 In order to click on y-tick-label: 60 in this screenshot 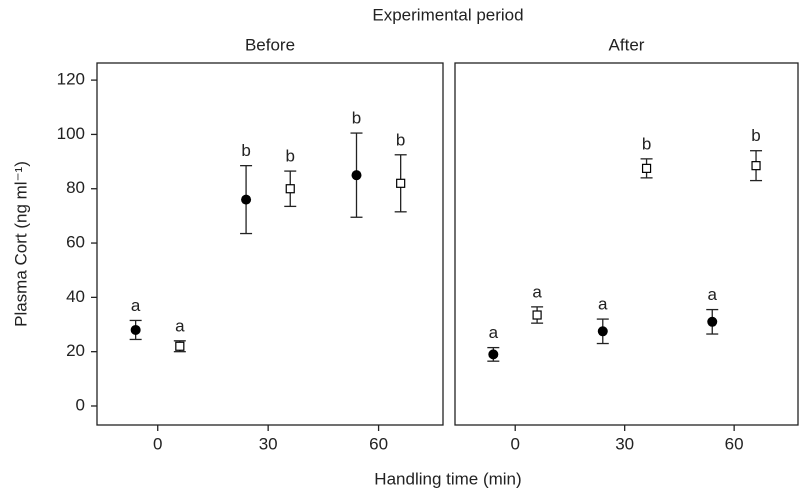, I will do `click(75, 242)`.